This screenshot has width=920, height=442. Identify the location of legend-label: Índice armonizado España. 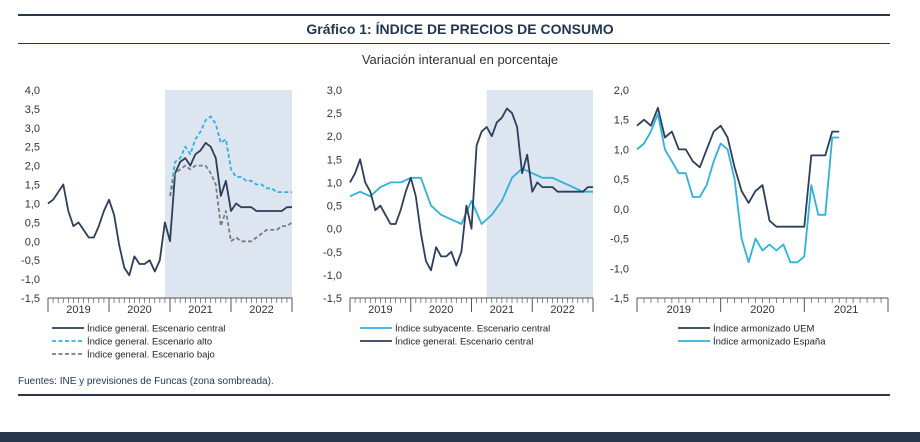
(769, 342).